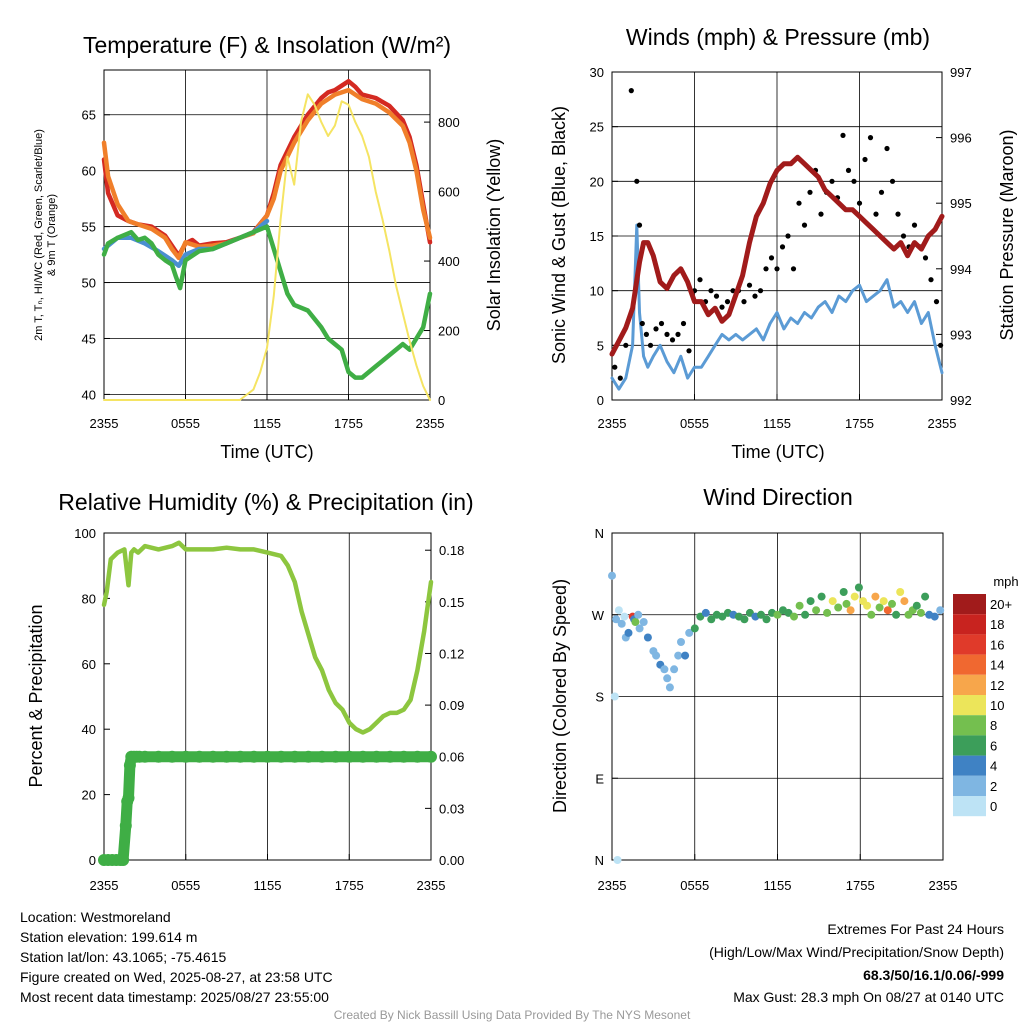 This screenshot has height=1024, width=1024. Describe the element at coordinates (961, 72) in the screenshot. I see `winds-ytick-label-right: 997` at that location.